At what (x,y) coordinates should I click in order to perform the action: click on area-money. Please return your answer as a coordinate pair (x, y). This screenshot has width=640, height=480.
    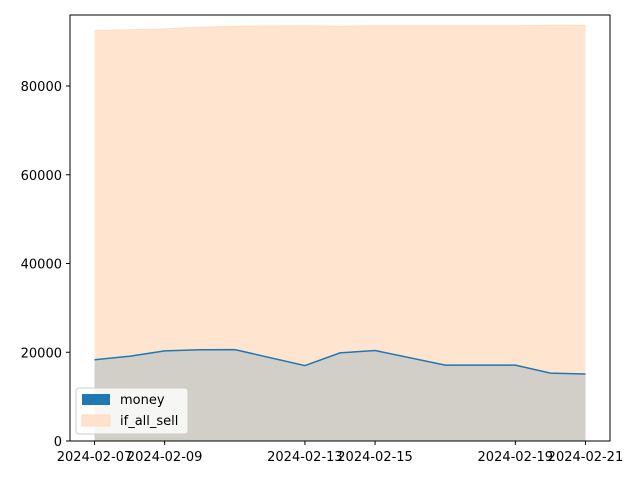
    Looking at the image, I should click on (340, 395).